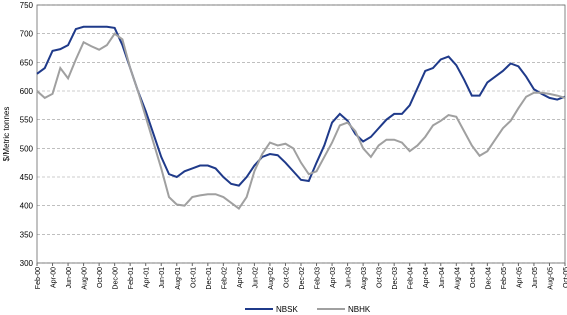 The height and width of the screenshot is (315, 567). I want to click on x-tick-label: Aug-03, so click(364, 278).